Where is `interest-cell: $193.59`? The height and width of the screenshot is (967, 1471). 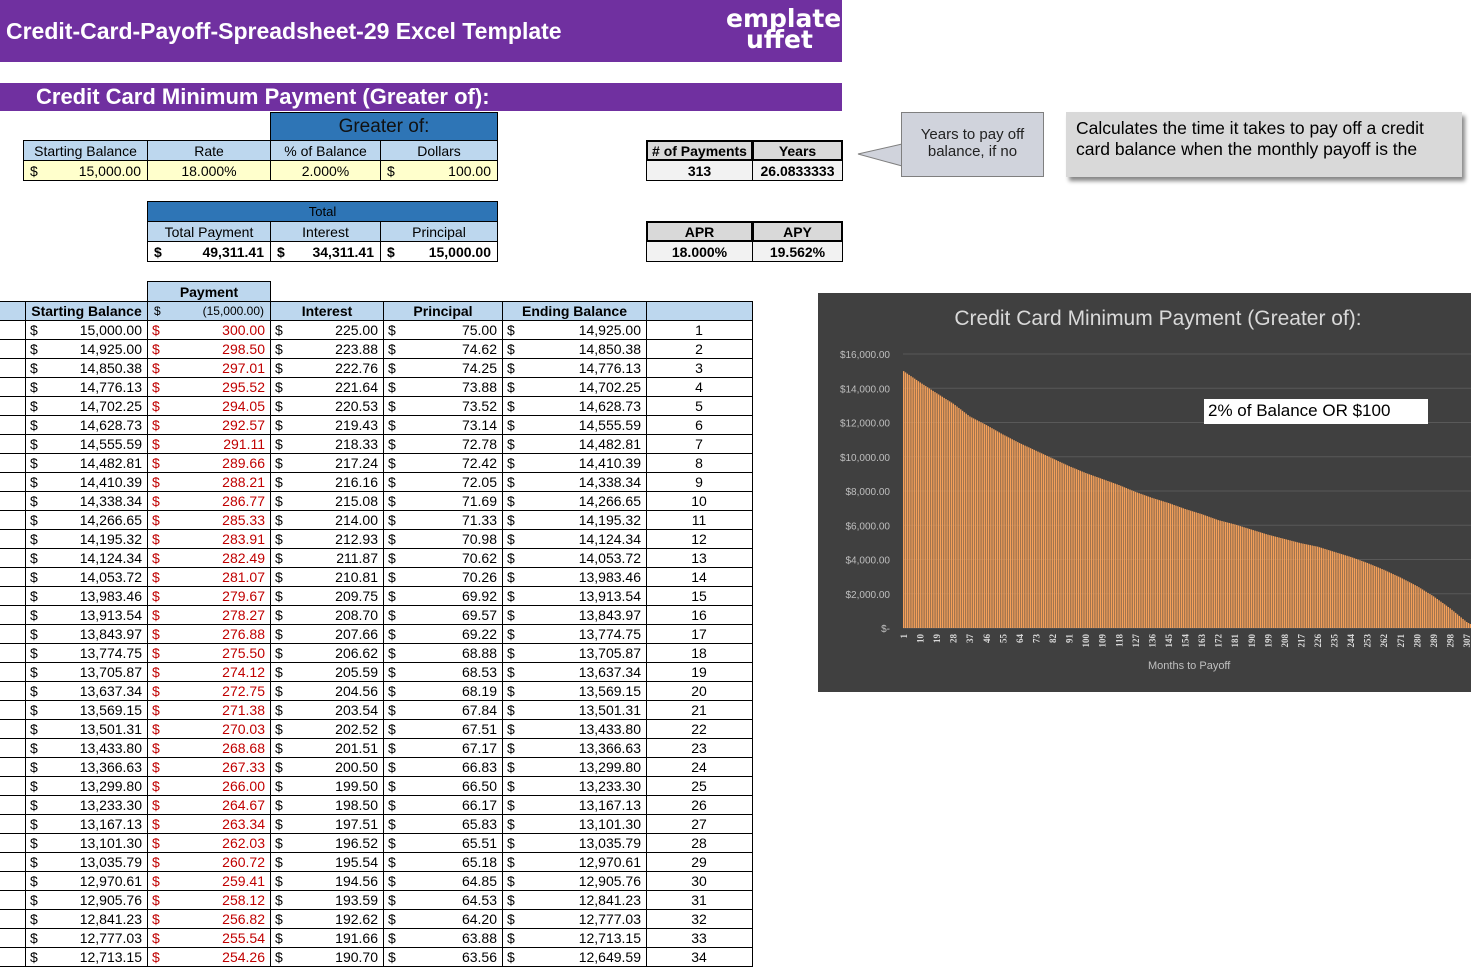 interest-cell: $193.59 is located at coordinates (327, 900).